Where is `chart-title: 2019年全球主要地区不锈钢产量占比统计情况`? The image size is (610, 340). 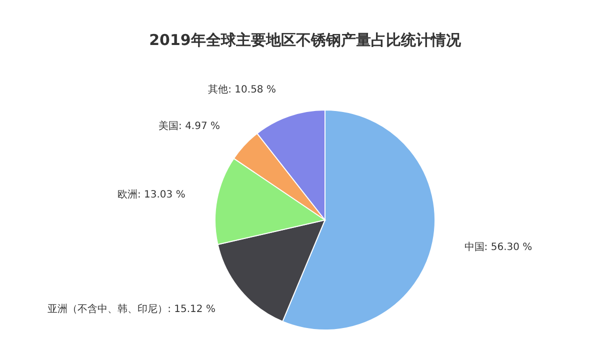 chart-title: 2019年全球主要地区不锈钢产量占比统计情况 is located at coordinates (305, 40).